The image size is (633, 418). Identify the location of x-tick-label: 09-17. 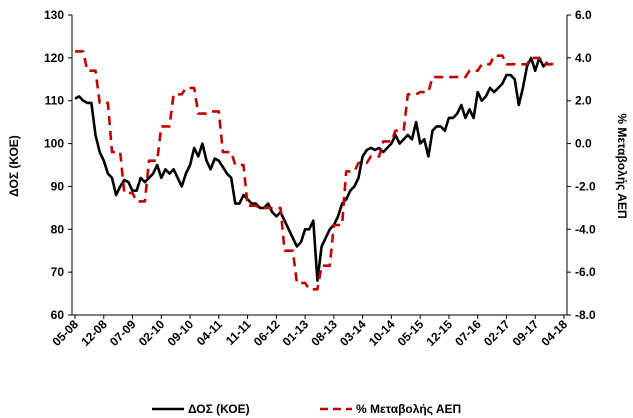
(526, 333).